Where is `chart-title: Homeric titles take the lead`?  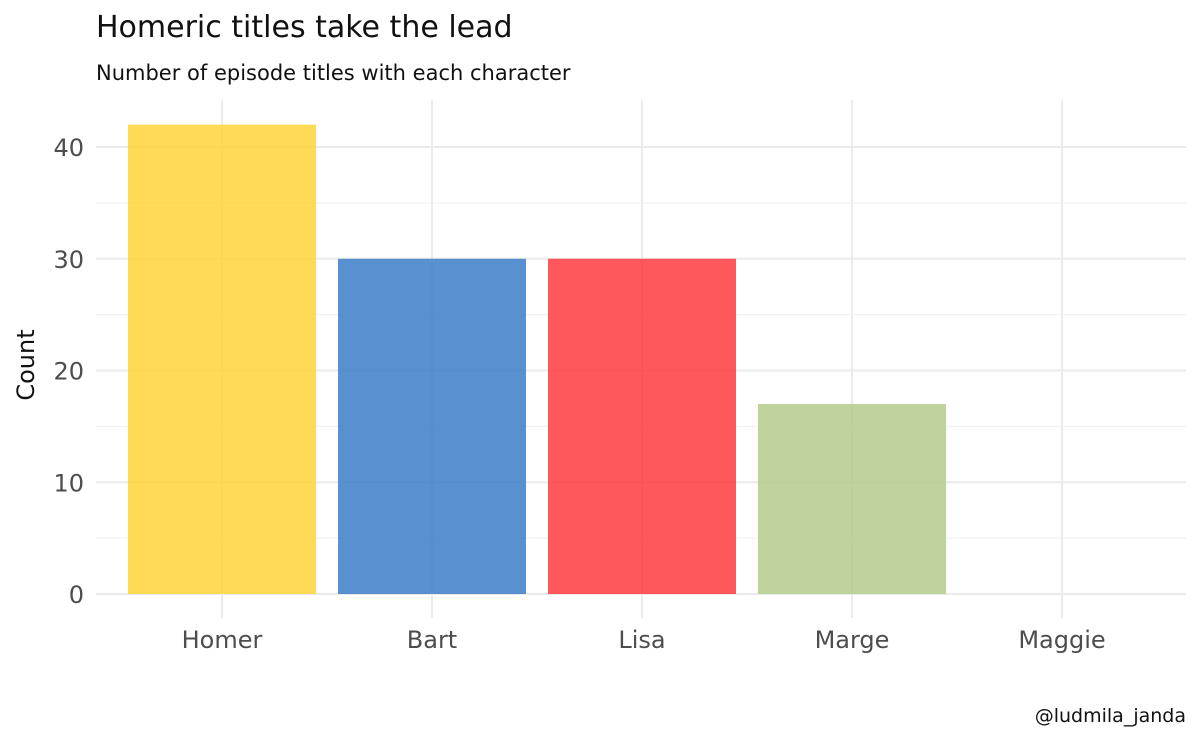
chart-title: Homeric titles take the lead is located at coordinates (304, 27).